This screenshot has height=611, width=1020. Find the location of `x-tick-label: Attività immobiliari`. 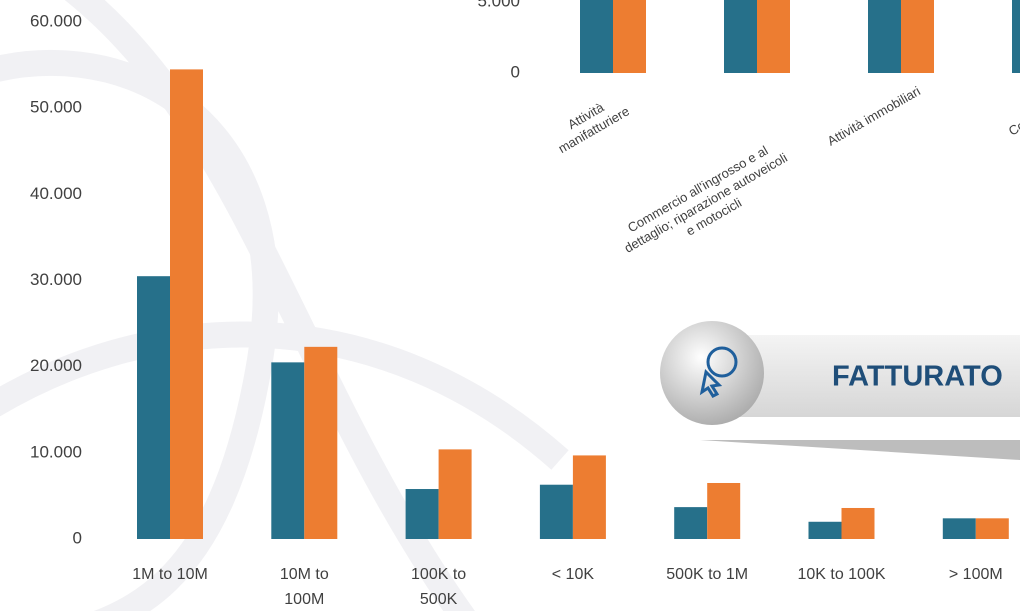

x-tick-label: Attività immobiliari is located at coordinates (873, 116).